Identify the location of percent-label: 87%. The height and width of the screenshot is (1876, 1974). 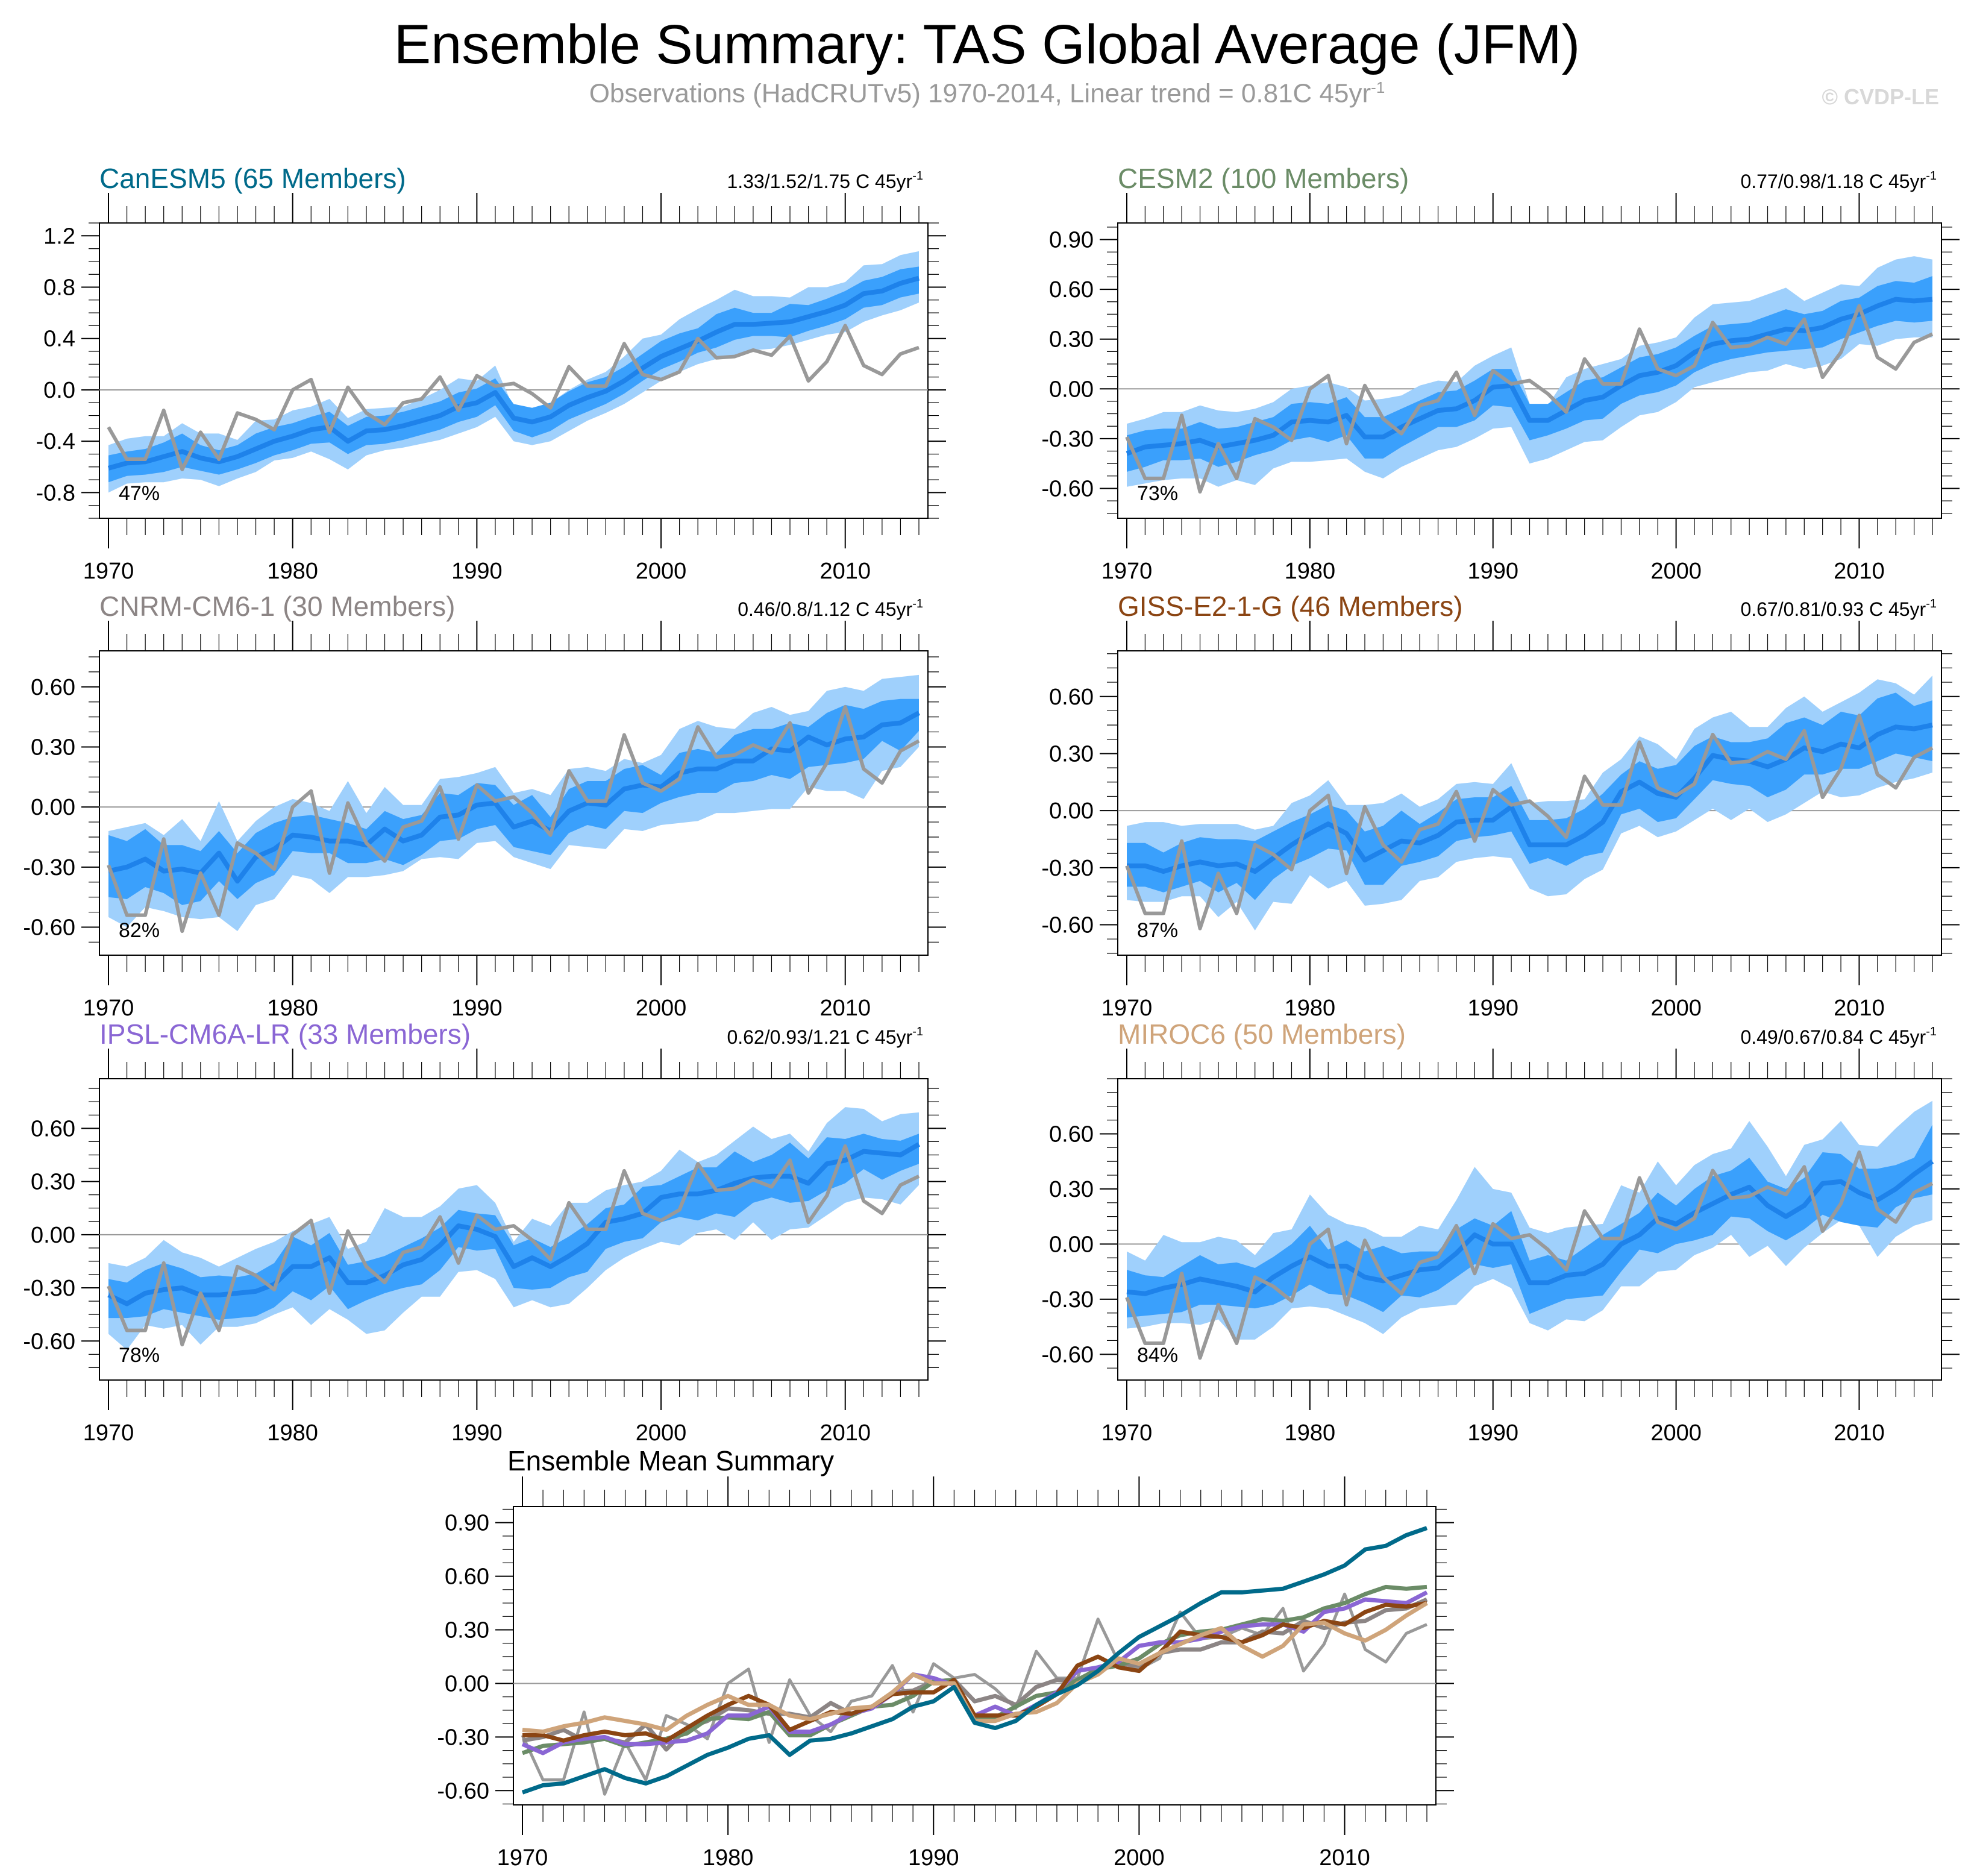
(1157, 930).